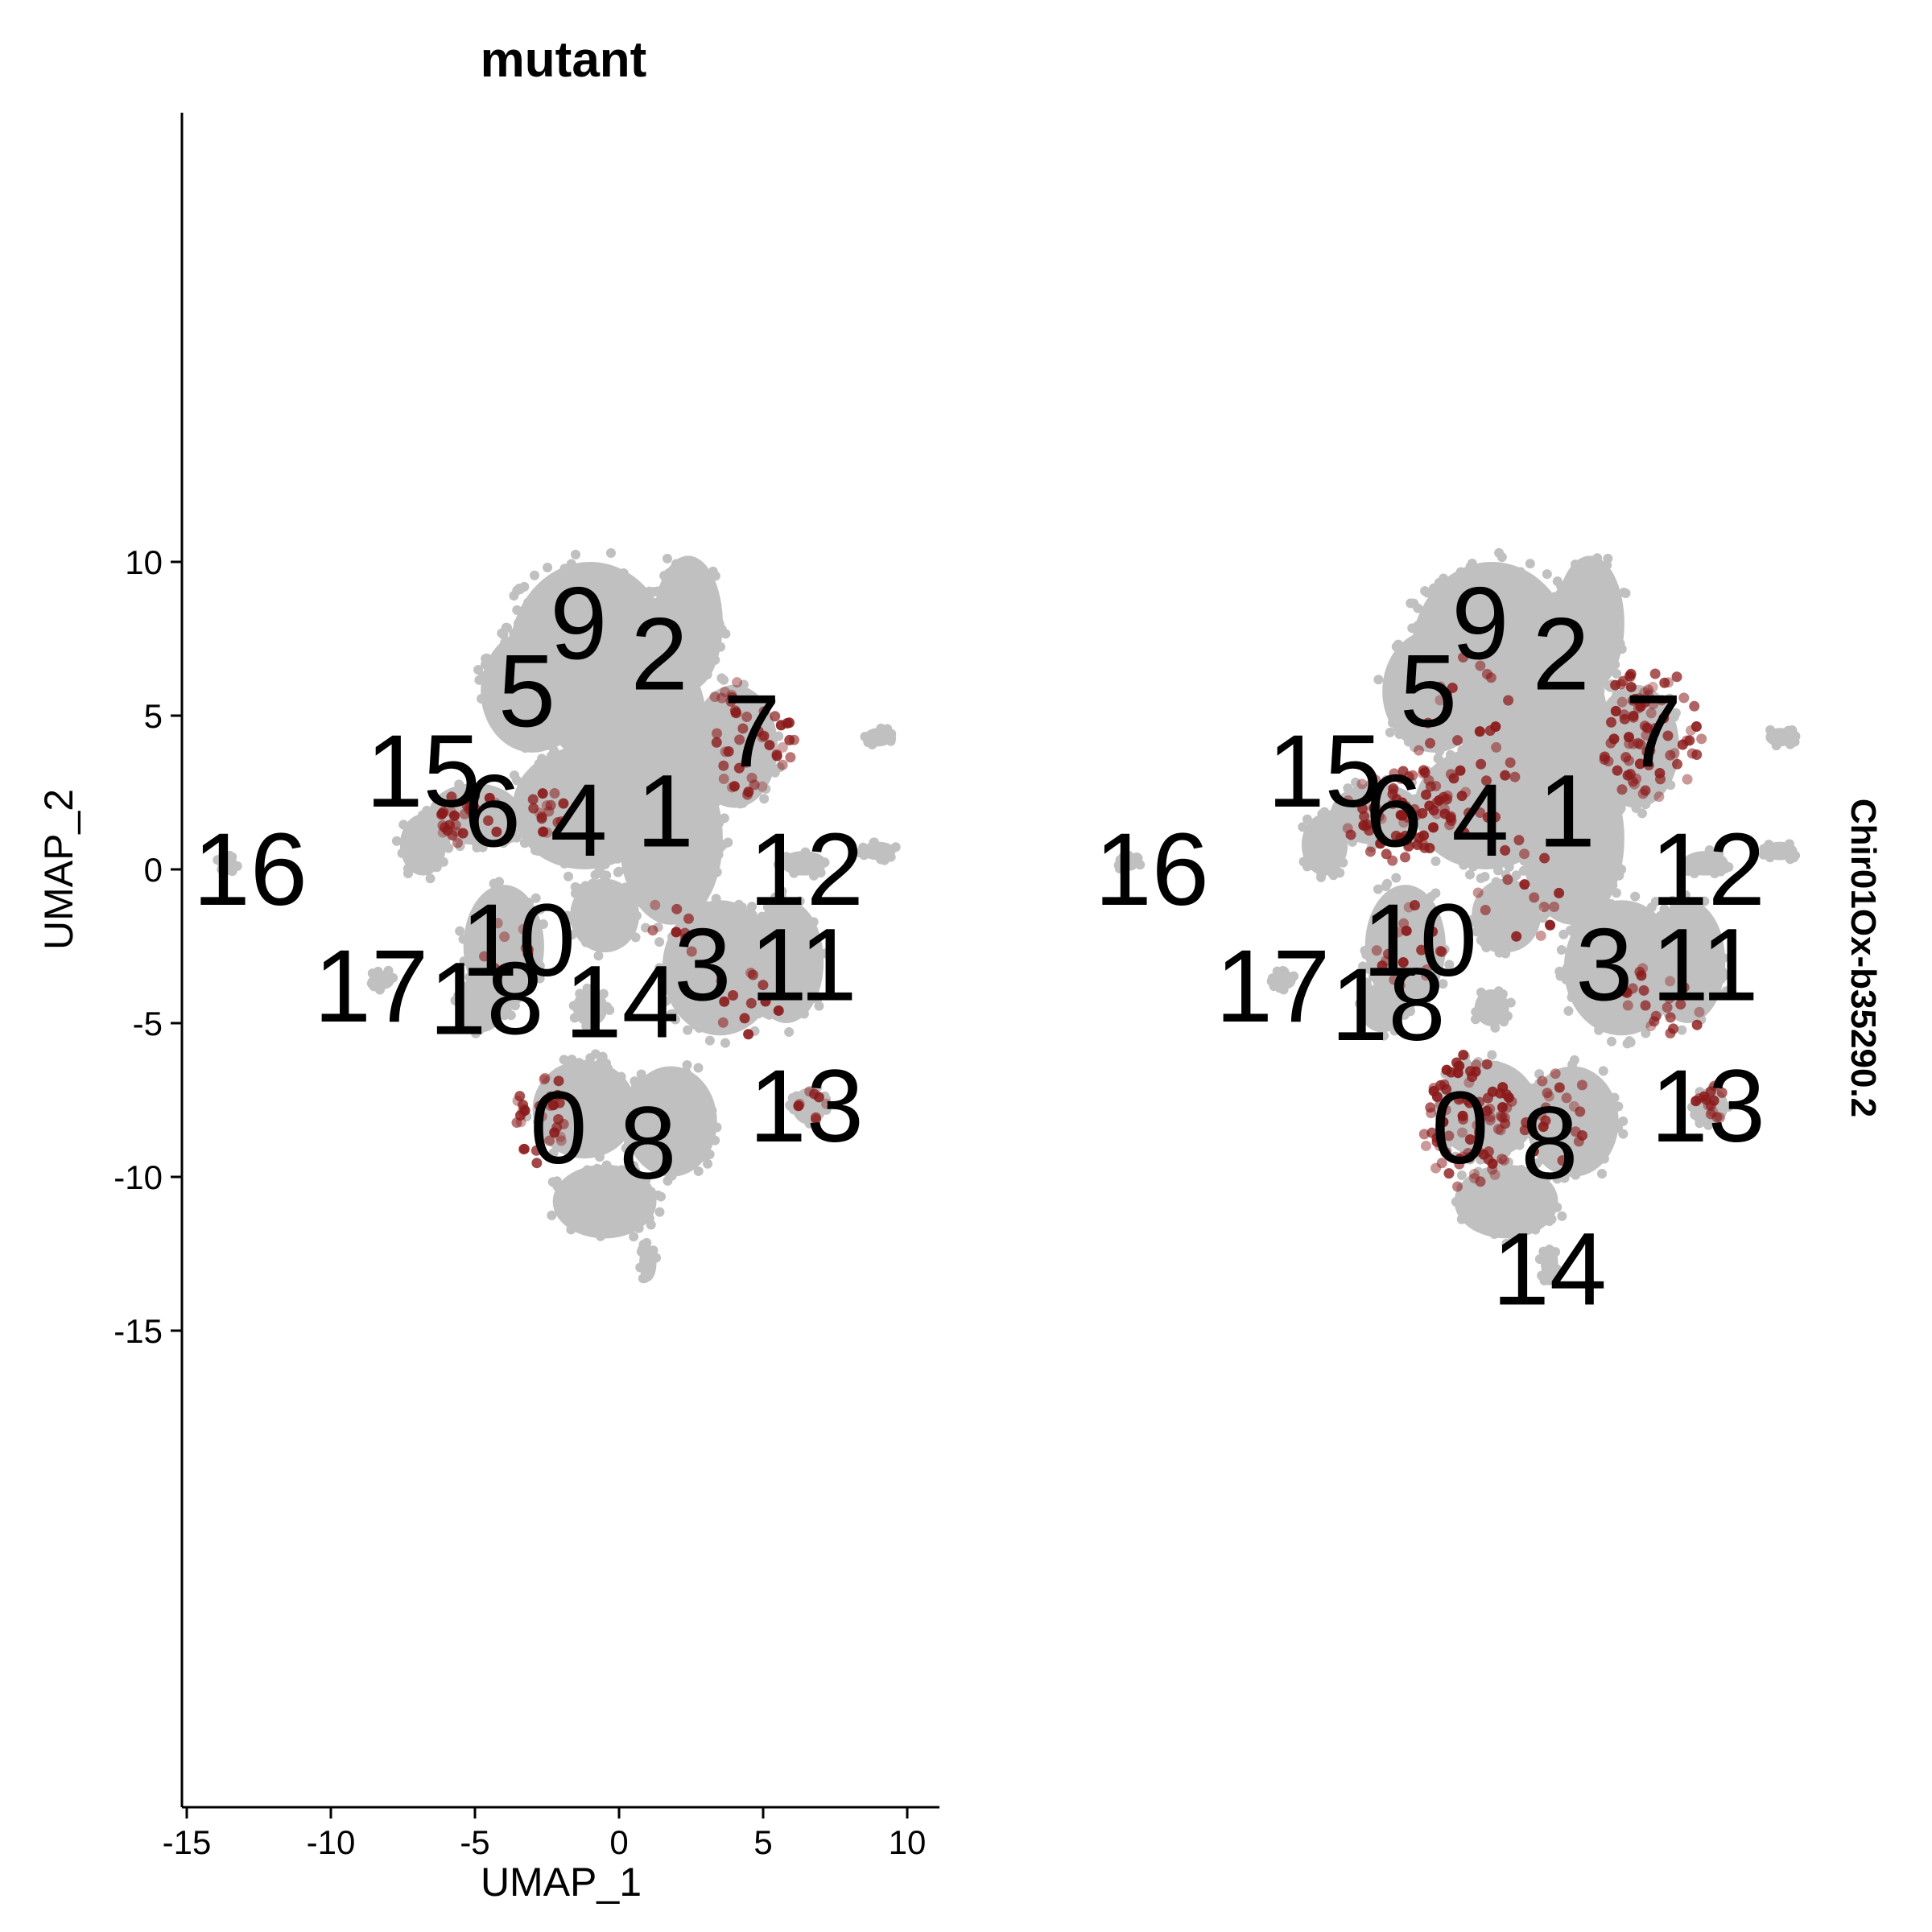  Describe the element at coordinates (144, 562) in the screenshot. I see `y-tick-label: 10` at that location.